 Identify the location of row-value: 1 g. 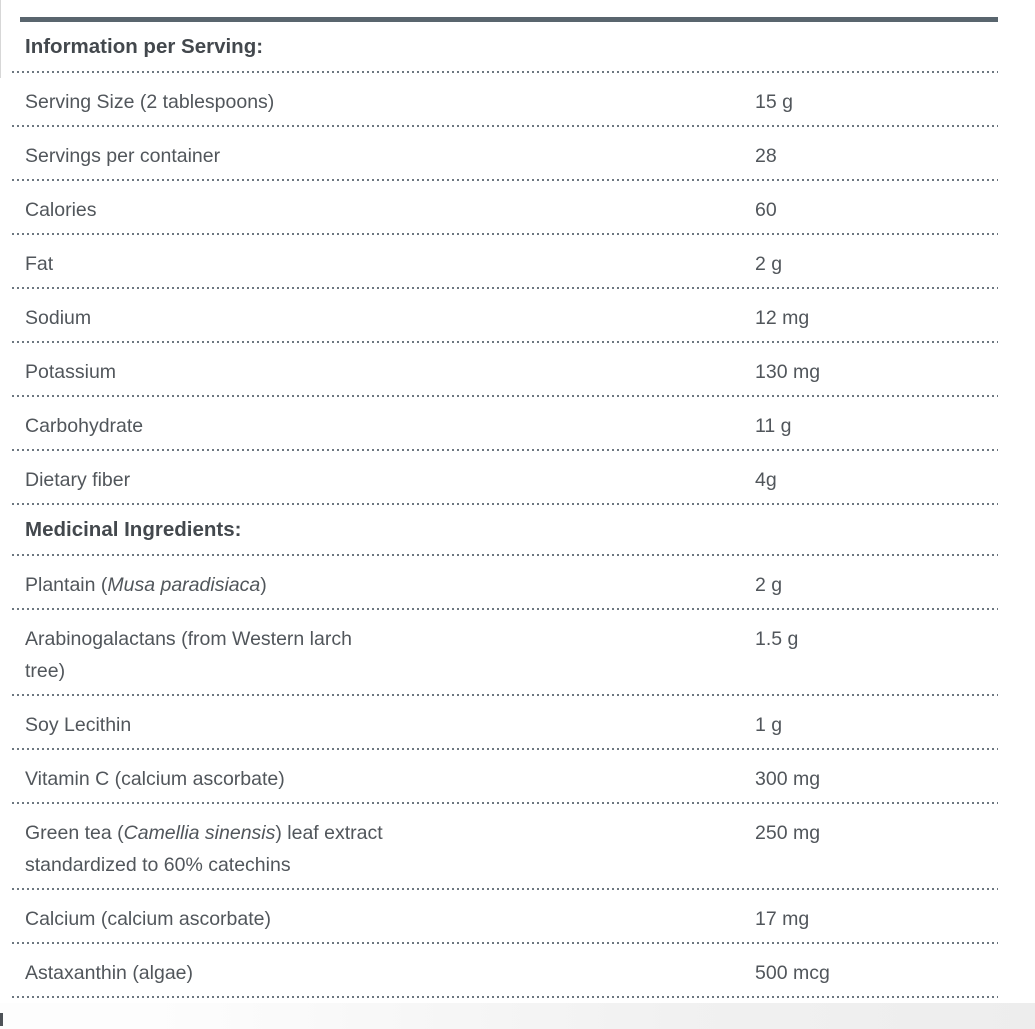
(769, 725).